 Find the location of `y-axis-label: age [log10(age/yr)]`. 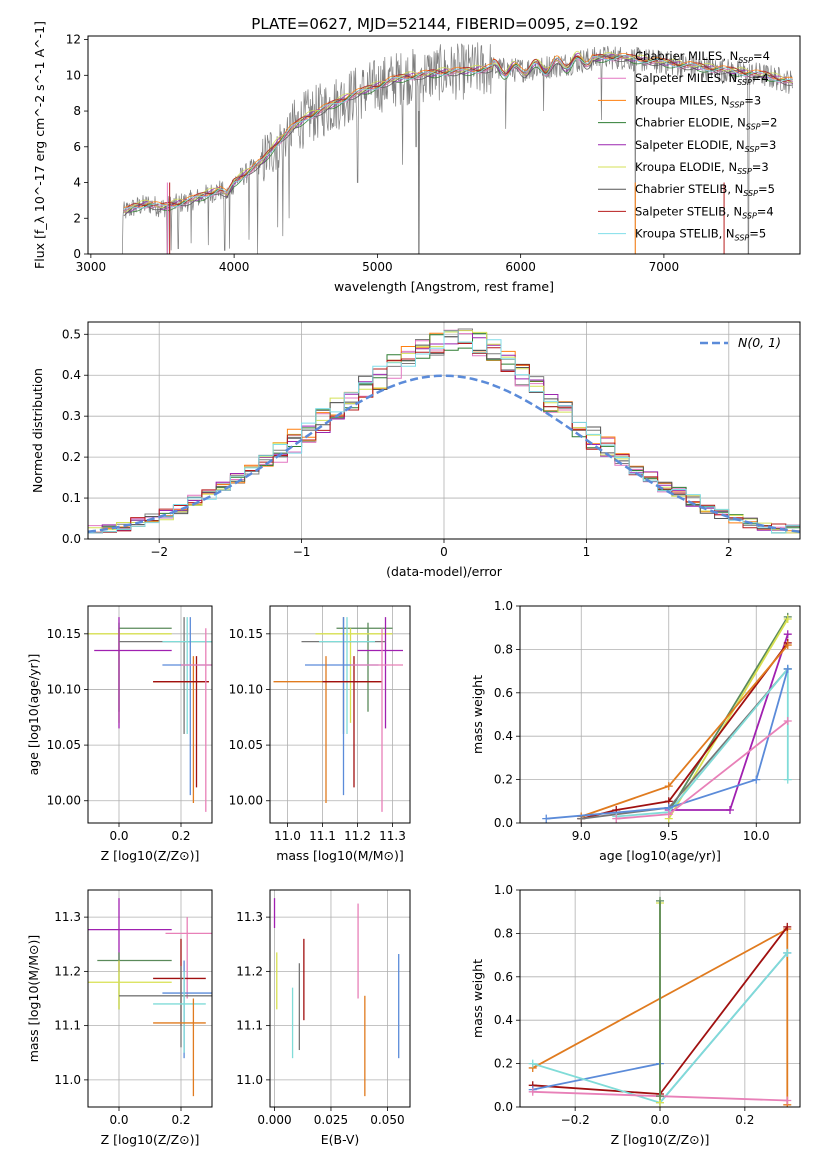

y-axis-label: age [log10(age/yr)] is located at coordinates (33, 715).